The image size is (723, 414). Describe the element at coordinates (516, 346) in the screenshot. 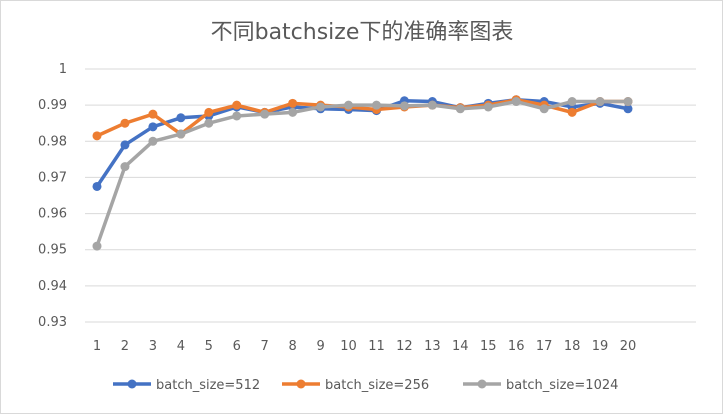

I see `x-tick-label-15: 16` at that location.